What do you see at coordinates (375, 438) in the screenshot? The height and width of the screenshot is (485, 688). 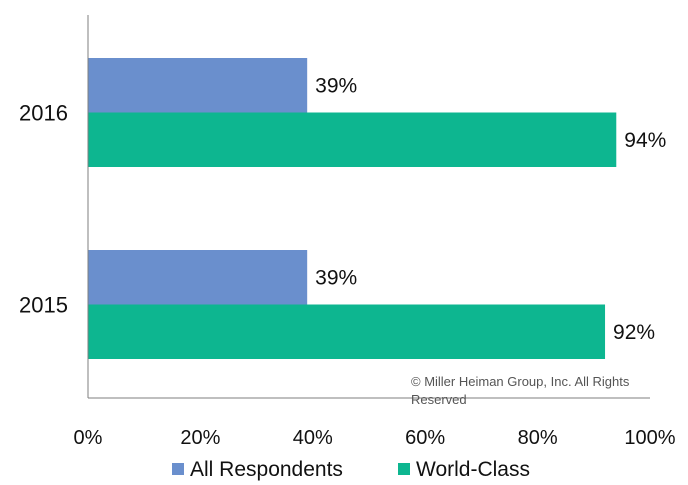 I see `x-tick-labels-group: 0% 20% 40% 60% 80% 100%` at bounding box center [375, 438].